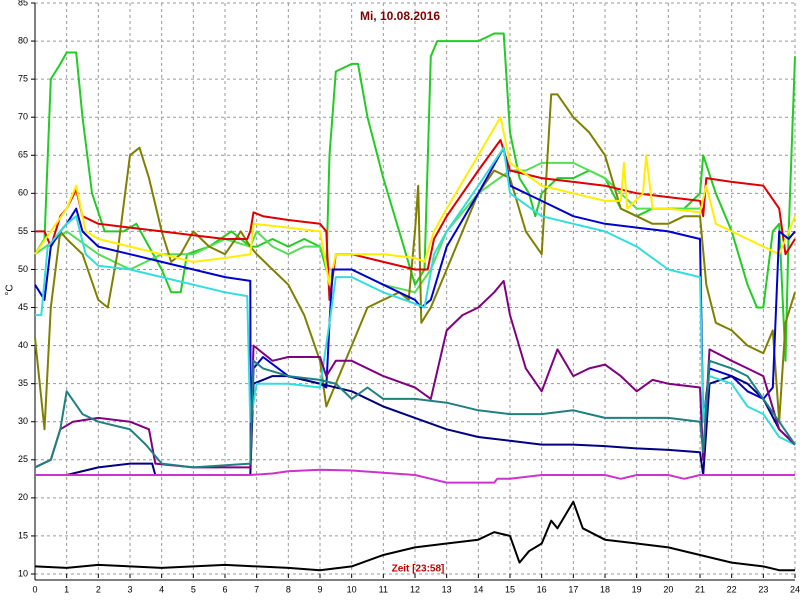 The width and height of the screenshot is (800, 600). Describe the element at coordinates (542, 589) in the screenshot. I see `x-tick-label: 16` at that location.